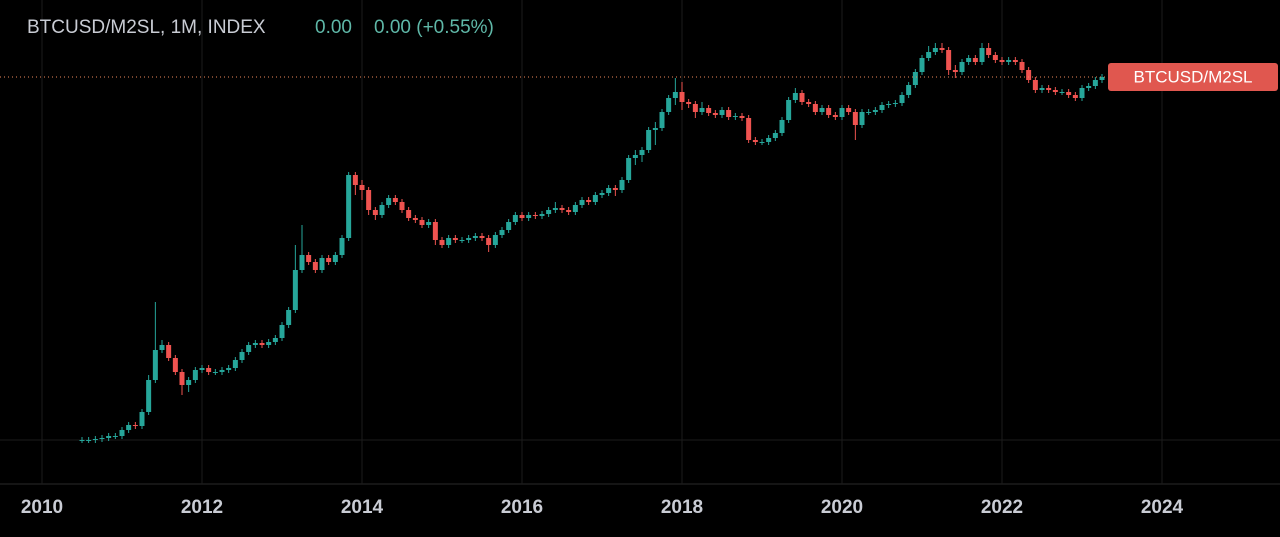 The image size is (1280, 537). What do you see at coordinates (842, 507) in the screenshot?
I see `x-tick-label: 2020` at bounding box center [842, 507].